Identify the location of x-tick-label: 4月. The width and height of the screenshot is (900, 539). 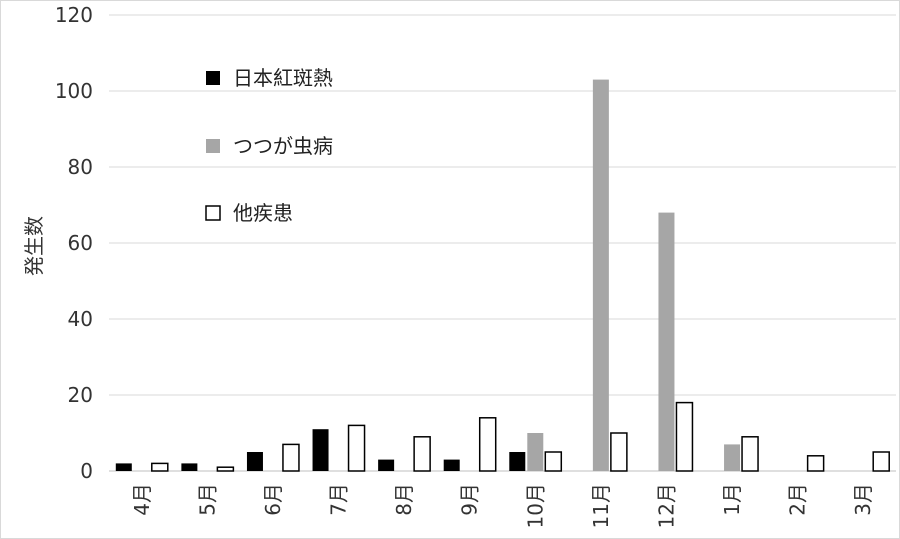
(142, 499).